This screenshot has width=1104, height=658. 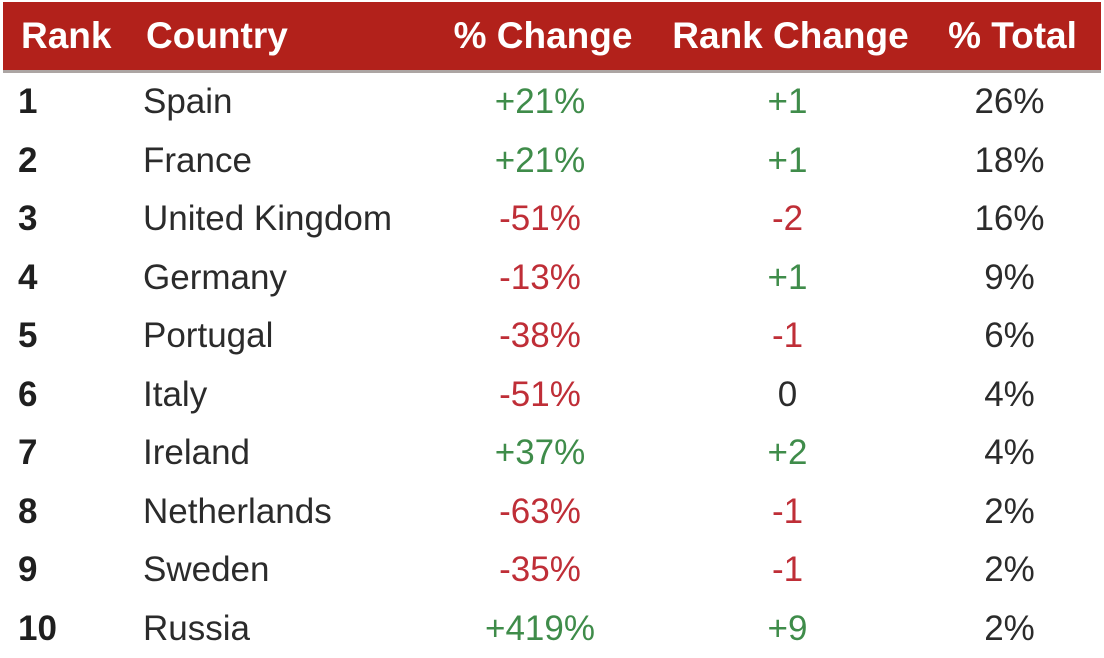 I want to click on pct-total-cell: 6%, so click(x=1009, y=336).